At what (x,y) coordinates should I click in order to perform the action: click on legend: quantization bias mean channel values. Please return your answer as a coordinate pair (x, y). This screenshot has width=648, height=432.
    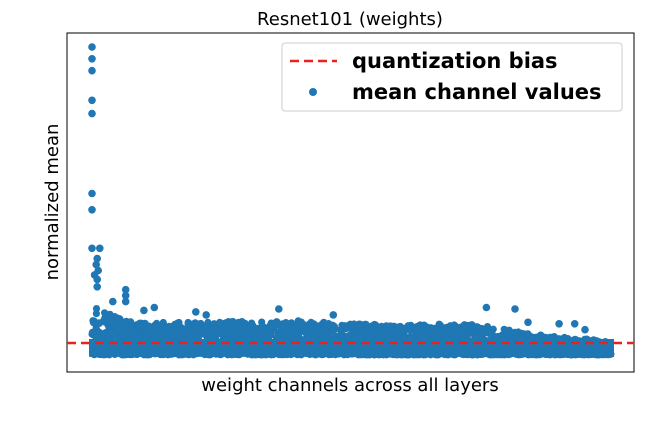
    Looking at the image, I should click on (452, 77).